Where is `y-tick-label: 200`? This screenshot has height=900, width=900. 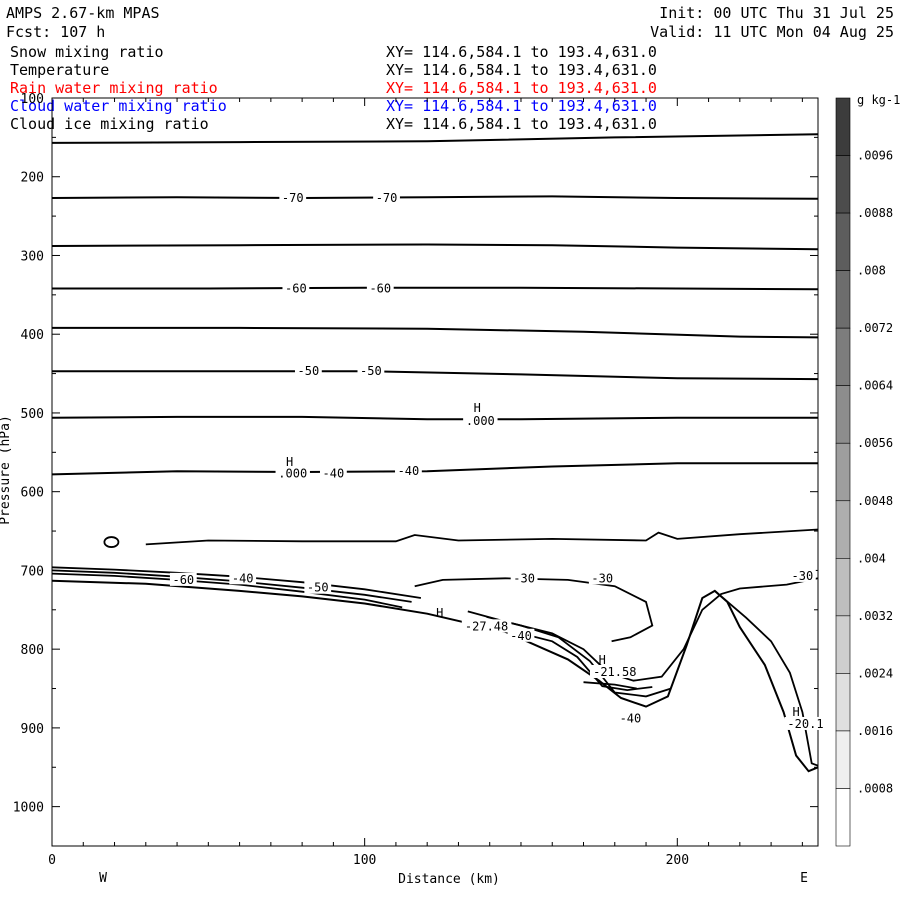
y-tick-label: 200 is located at coordinates (32, 178).